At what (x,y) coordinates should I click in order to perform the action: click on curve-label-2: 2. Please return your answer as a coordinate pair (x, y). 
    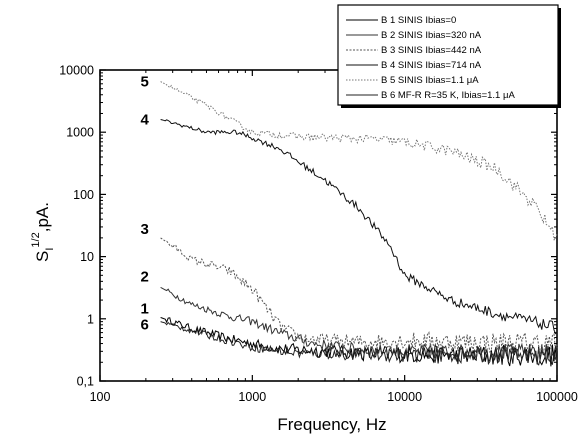
    Looking at the image, I should click on (144, 276).